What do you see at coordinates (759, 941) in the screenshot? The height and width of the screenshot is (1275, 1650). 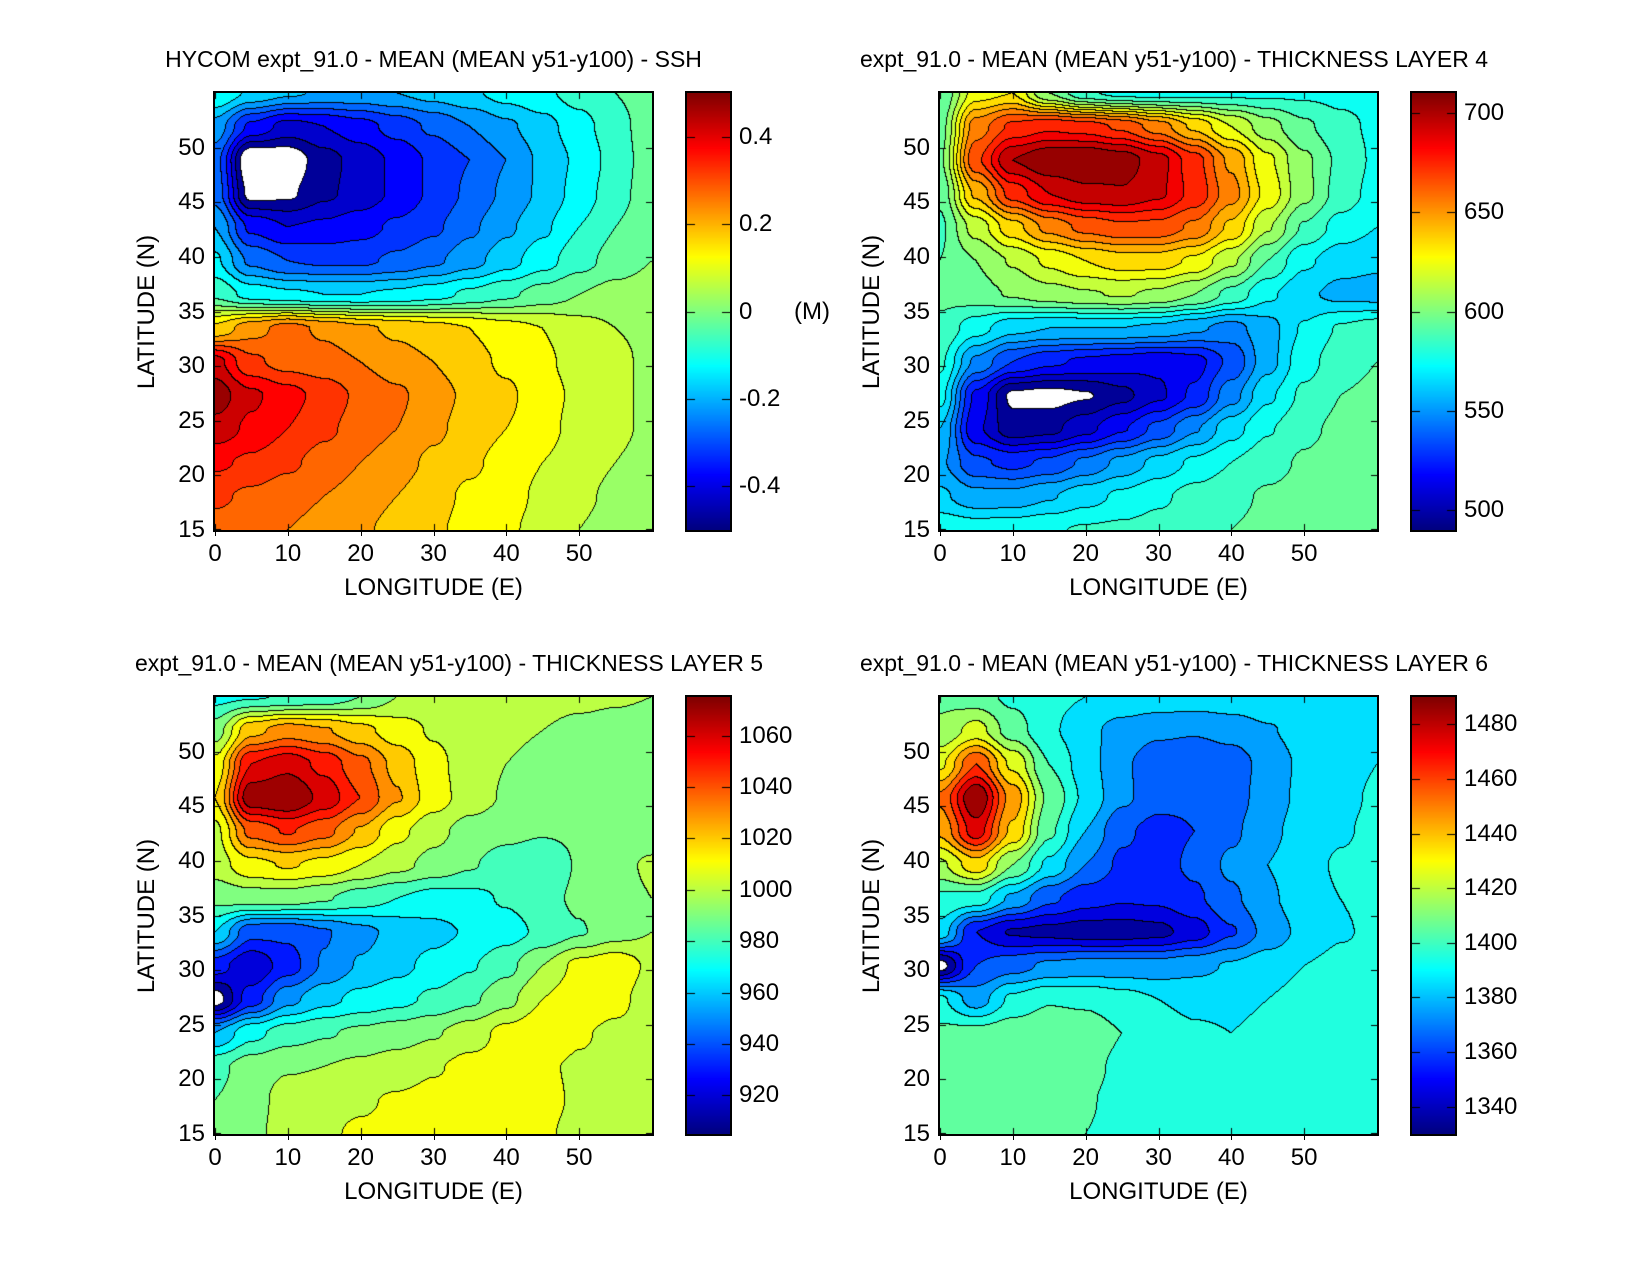 I see `colorbar-tick-label: 980` at bounding box center [759, 941].